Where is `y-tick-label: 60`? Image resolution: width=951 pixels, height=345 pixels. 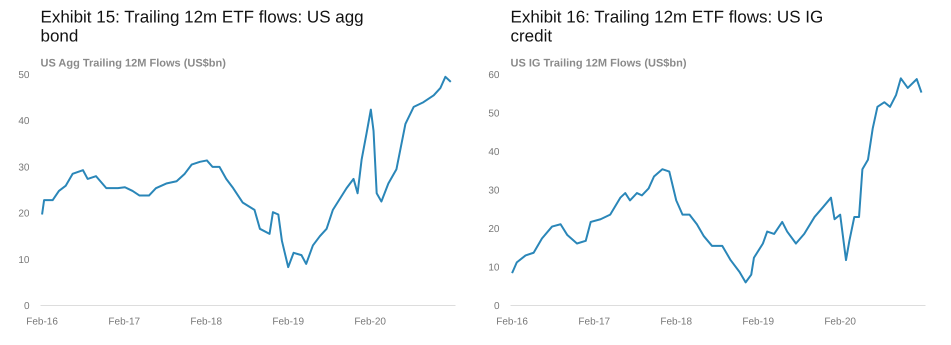
y-tick-label: 60 is located at coordinates (494, 75).